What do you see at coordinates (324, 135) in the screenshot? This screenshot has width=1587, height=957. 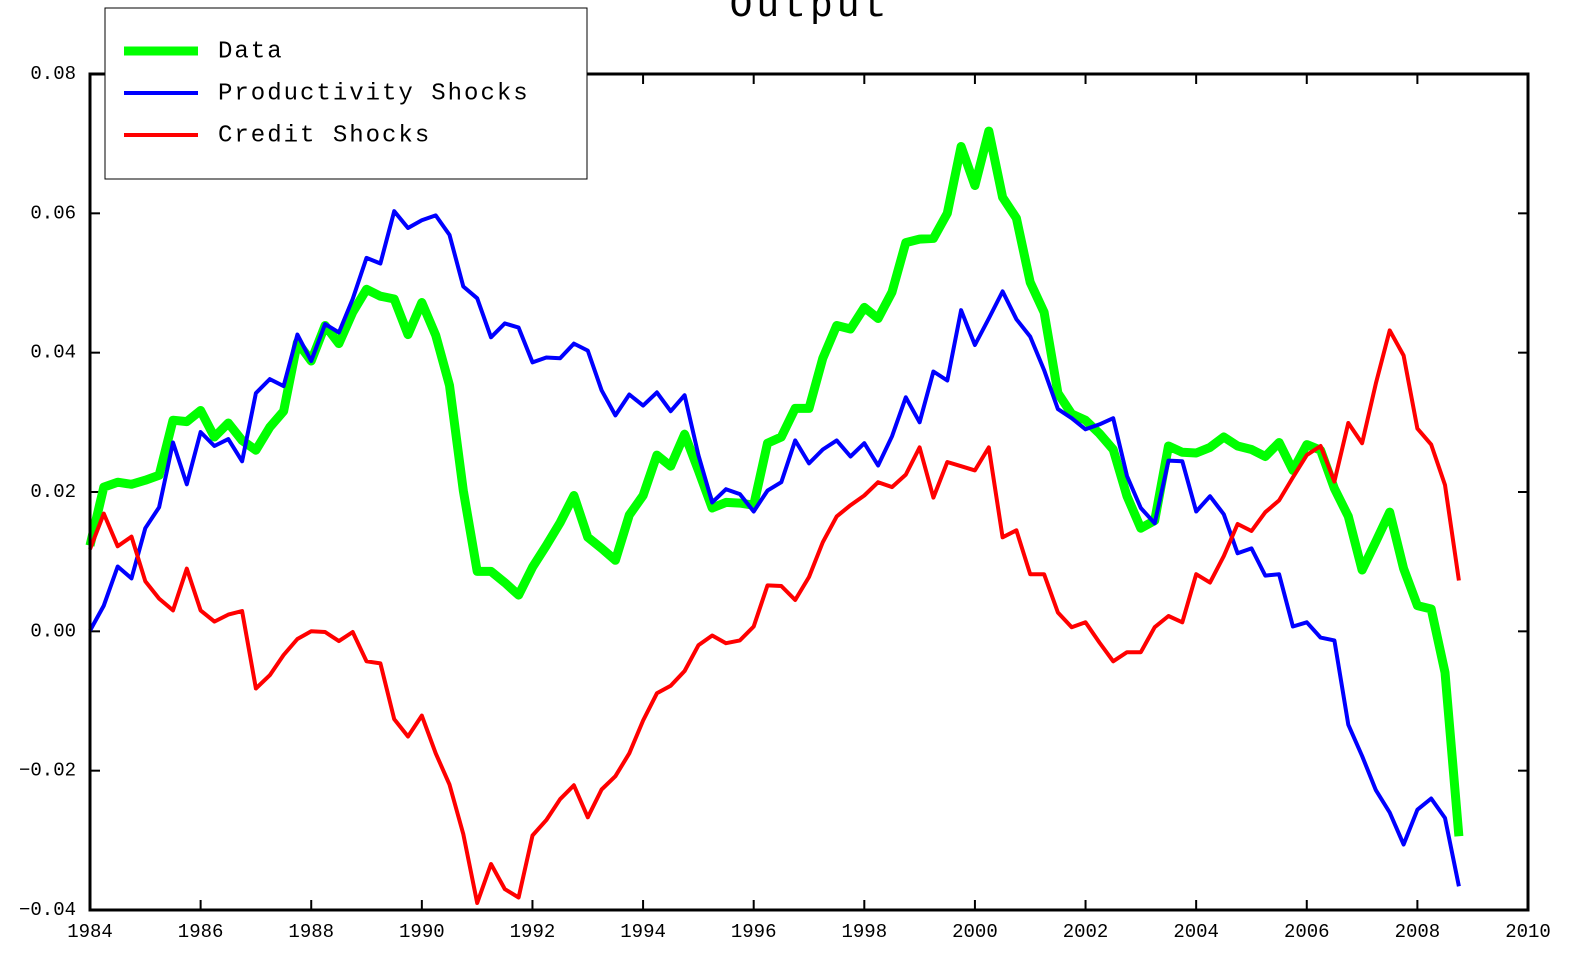 I see `legend-label: Credit Shocks` at bounding box center [324, 135].